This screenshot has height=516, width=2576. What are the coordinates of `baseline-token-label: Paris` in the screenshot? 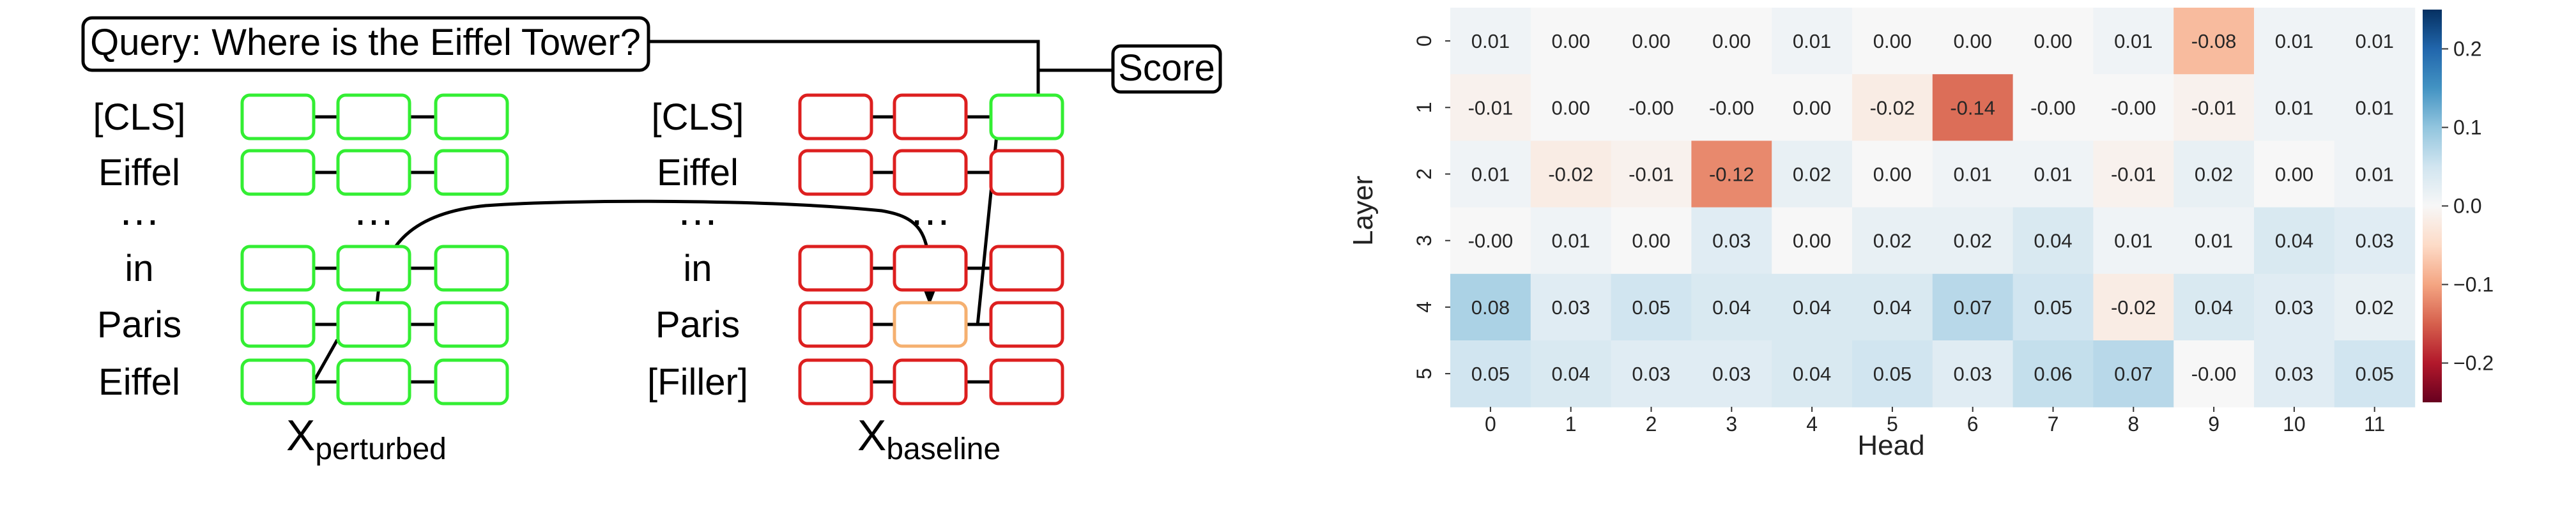 It's located at (698, 324).